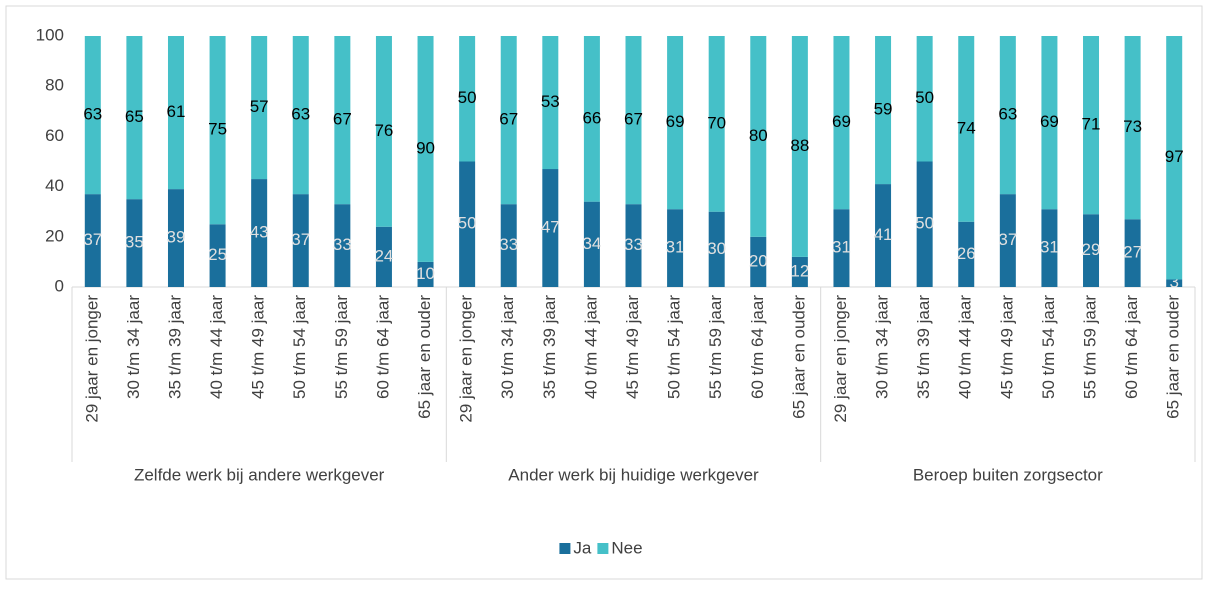 The image size is (1208, 590). I want to click on data-label: 57, so click(259, 106).